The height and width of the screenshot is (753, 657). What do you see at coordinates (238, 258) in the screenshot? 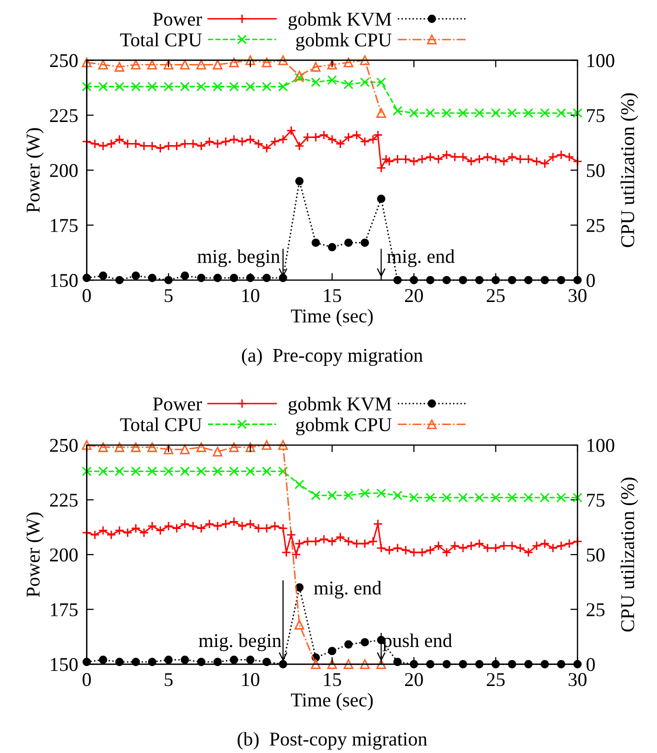
I see `ref-line-label: mig. begin` at bounding box center [238, 258].